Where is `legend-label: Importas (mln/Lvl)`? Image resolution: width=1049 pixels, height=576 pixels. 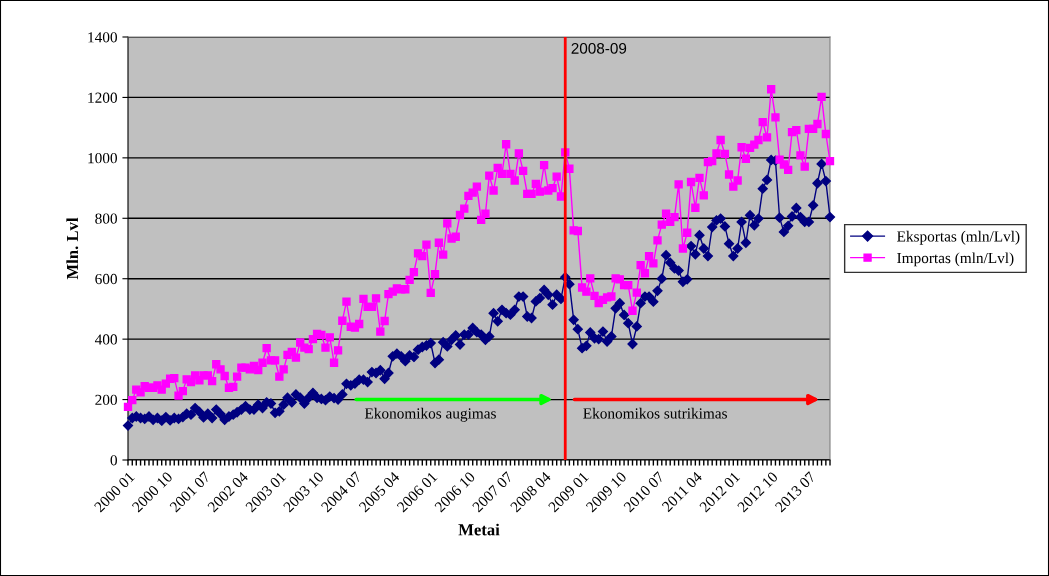
legend-label: Importas (mln/Lvl) is located at coordinates (955, 259).